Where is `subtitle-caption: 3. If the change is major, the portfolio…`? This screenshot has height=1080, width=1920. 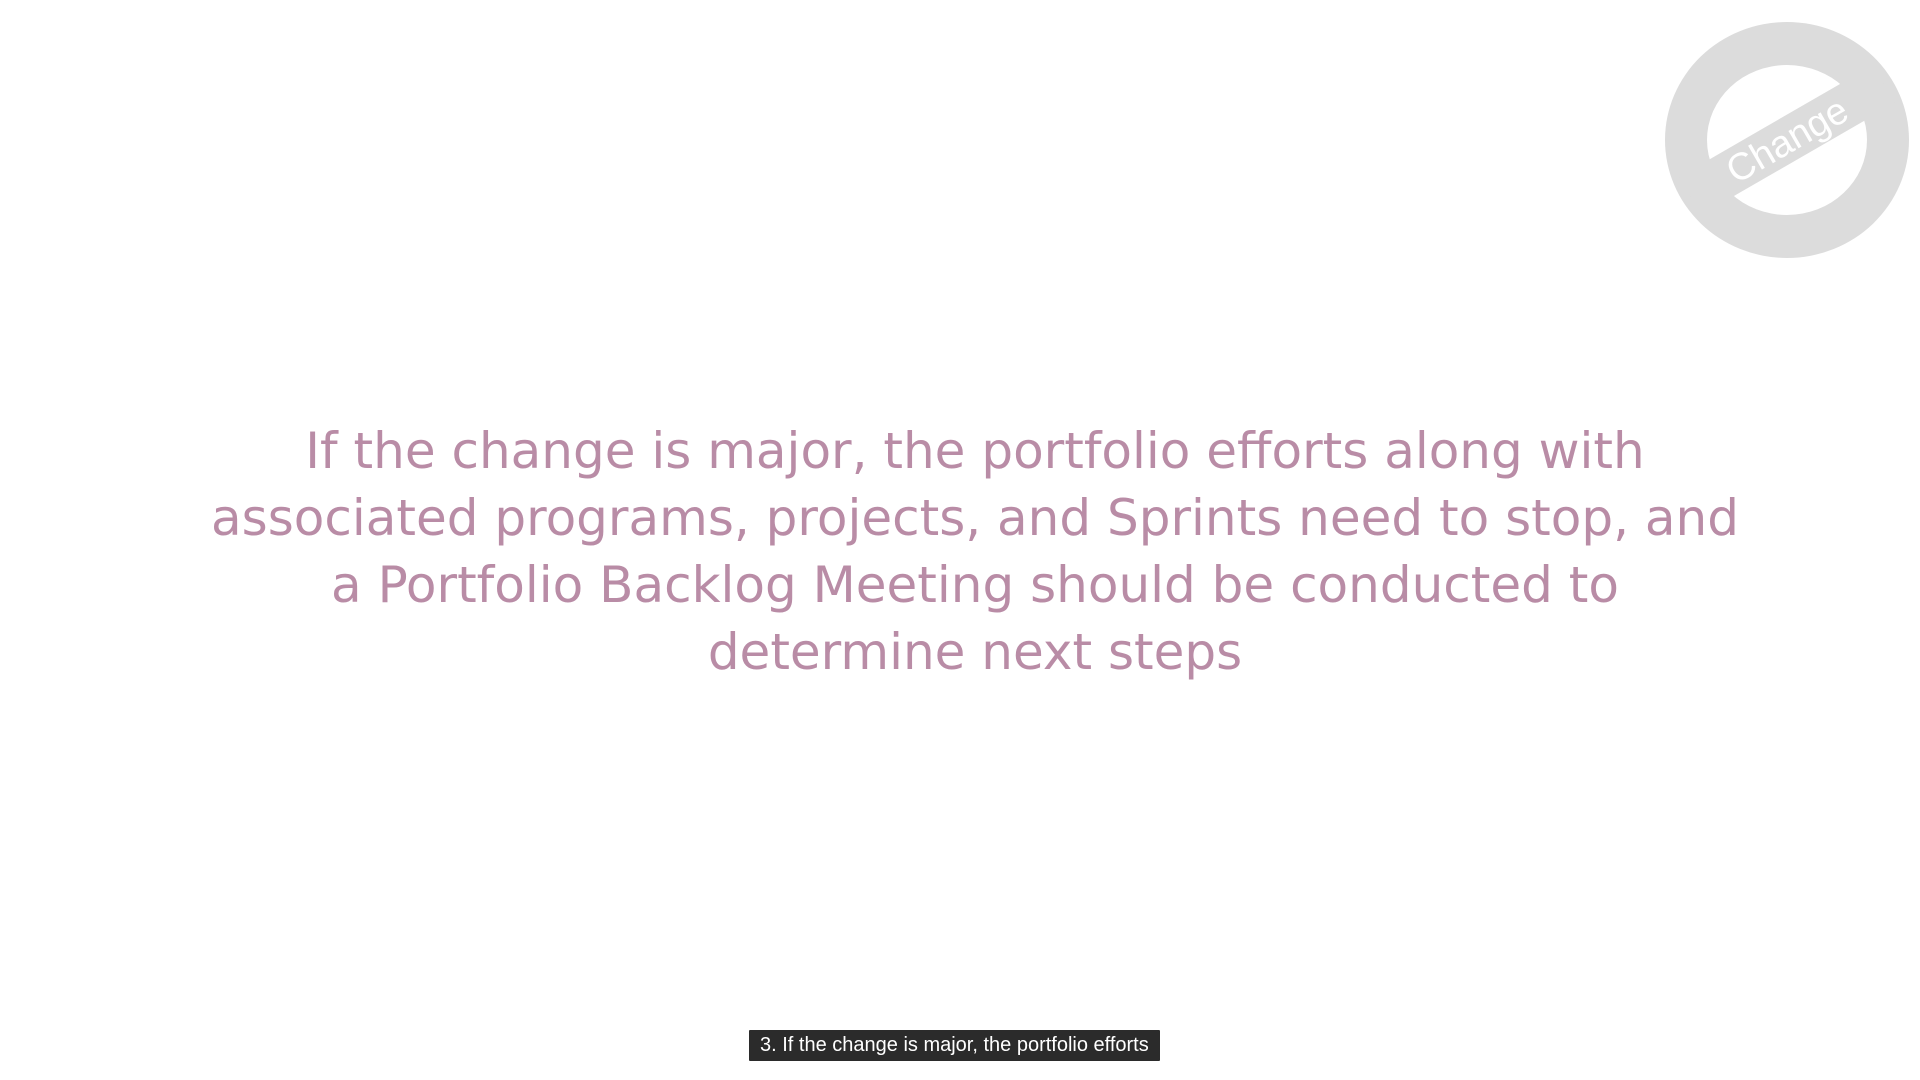 subtitle-caption: 3. If the change is major, the portfolio… is located at coordinates (954, 1045).